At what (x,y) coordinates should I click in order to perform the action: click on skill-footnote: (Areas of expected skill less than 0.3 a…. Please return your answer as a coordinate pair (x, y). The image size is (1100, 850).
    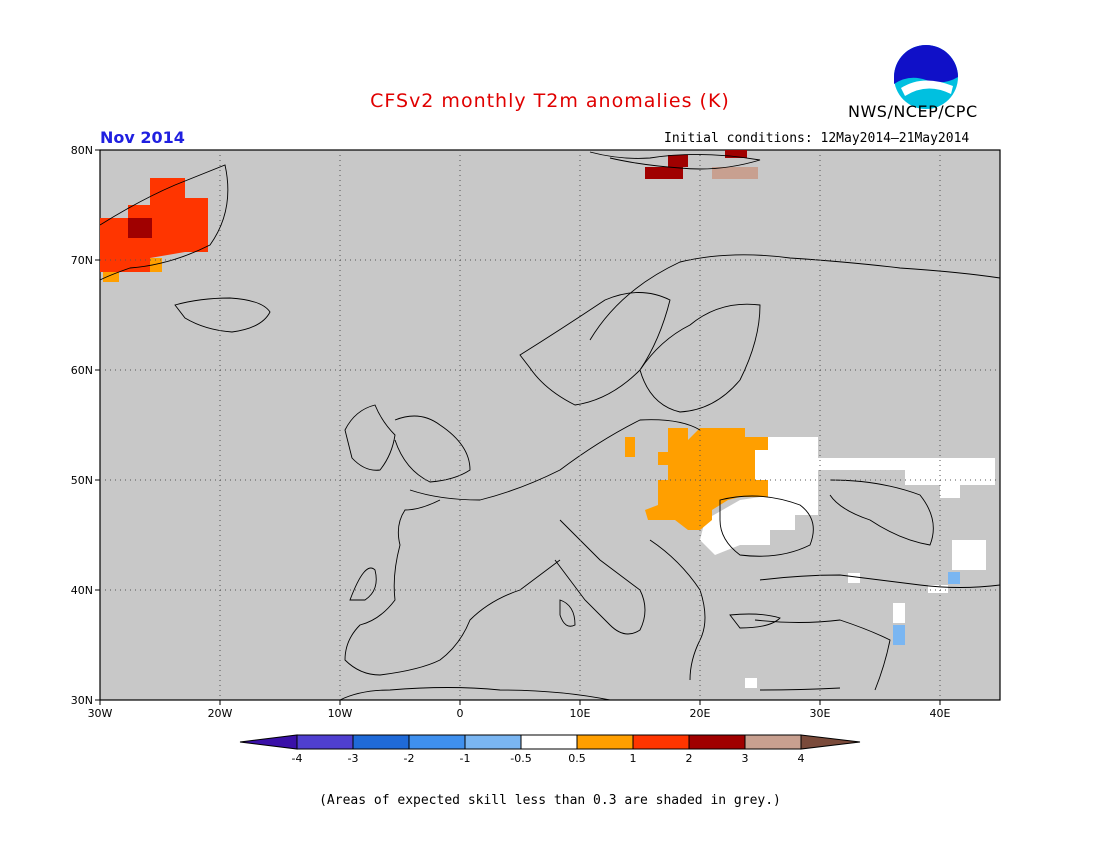
    Looking at the image, I should click on (550, 800).